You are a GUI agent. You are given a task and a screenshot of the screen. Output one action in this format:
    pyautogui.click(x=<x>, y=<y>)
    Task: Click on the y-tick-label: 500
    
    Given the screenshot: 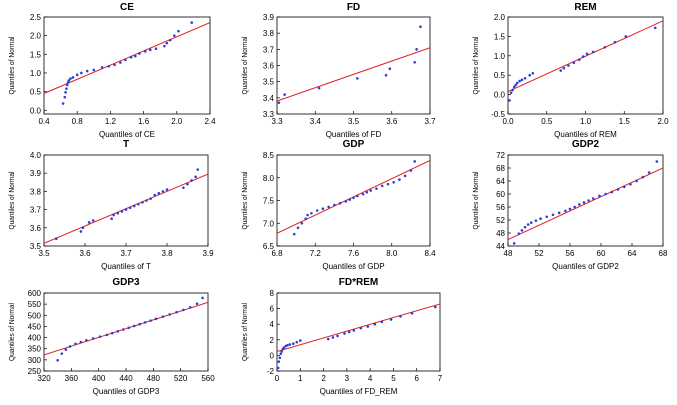 What is the action you would take?
    pyautogui.click(x=35, y=315)
    